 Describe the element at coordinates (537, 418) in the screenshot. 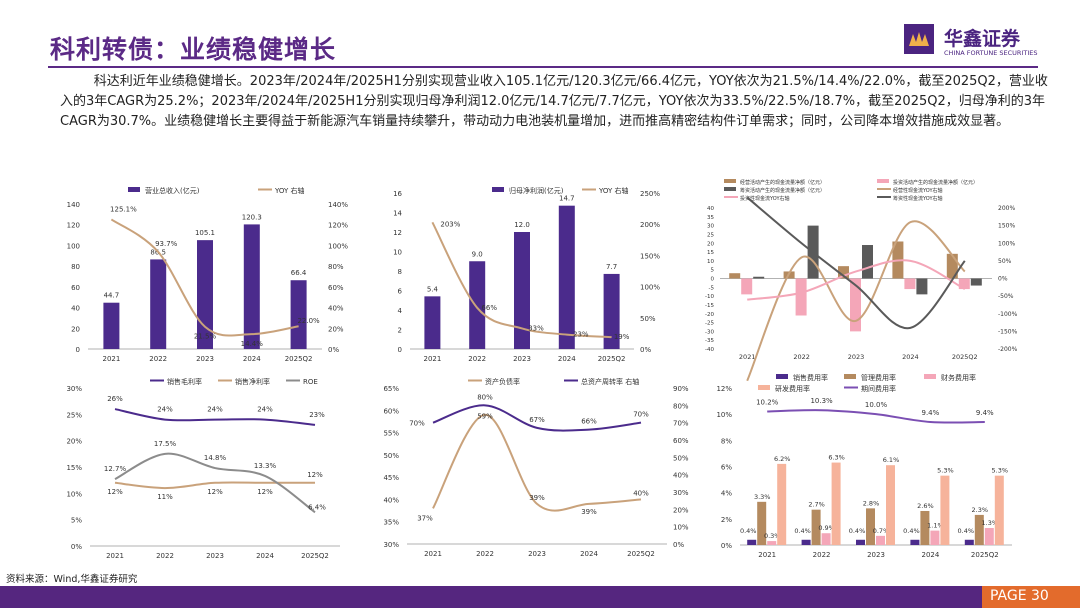

I see `turnover-line` at that location.